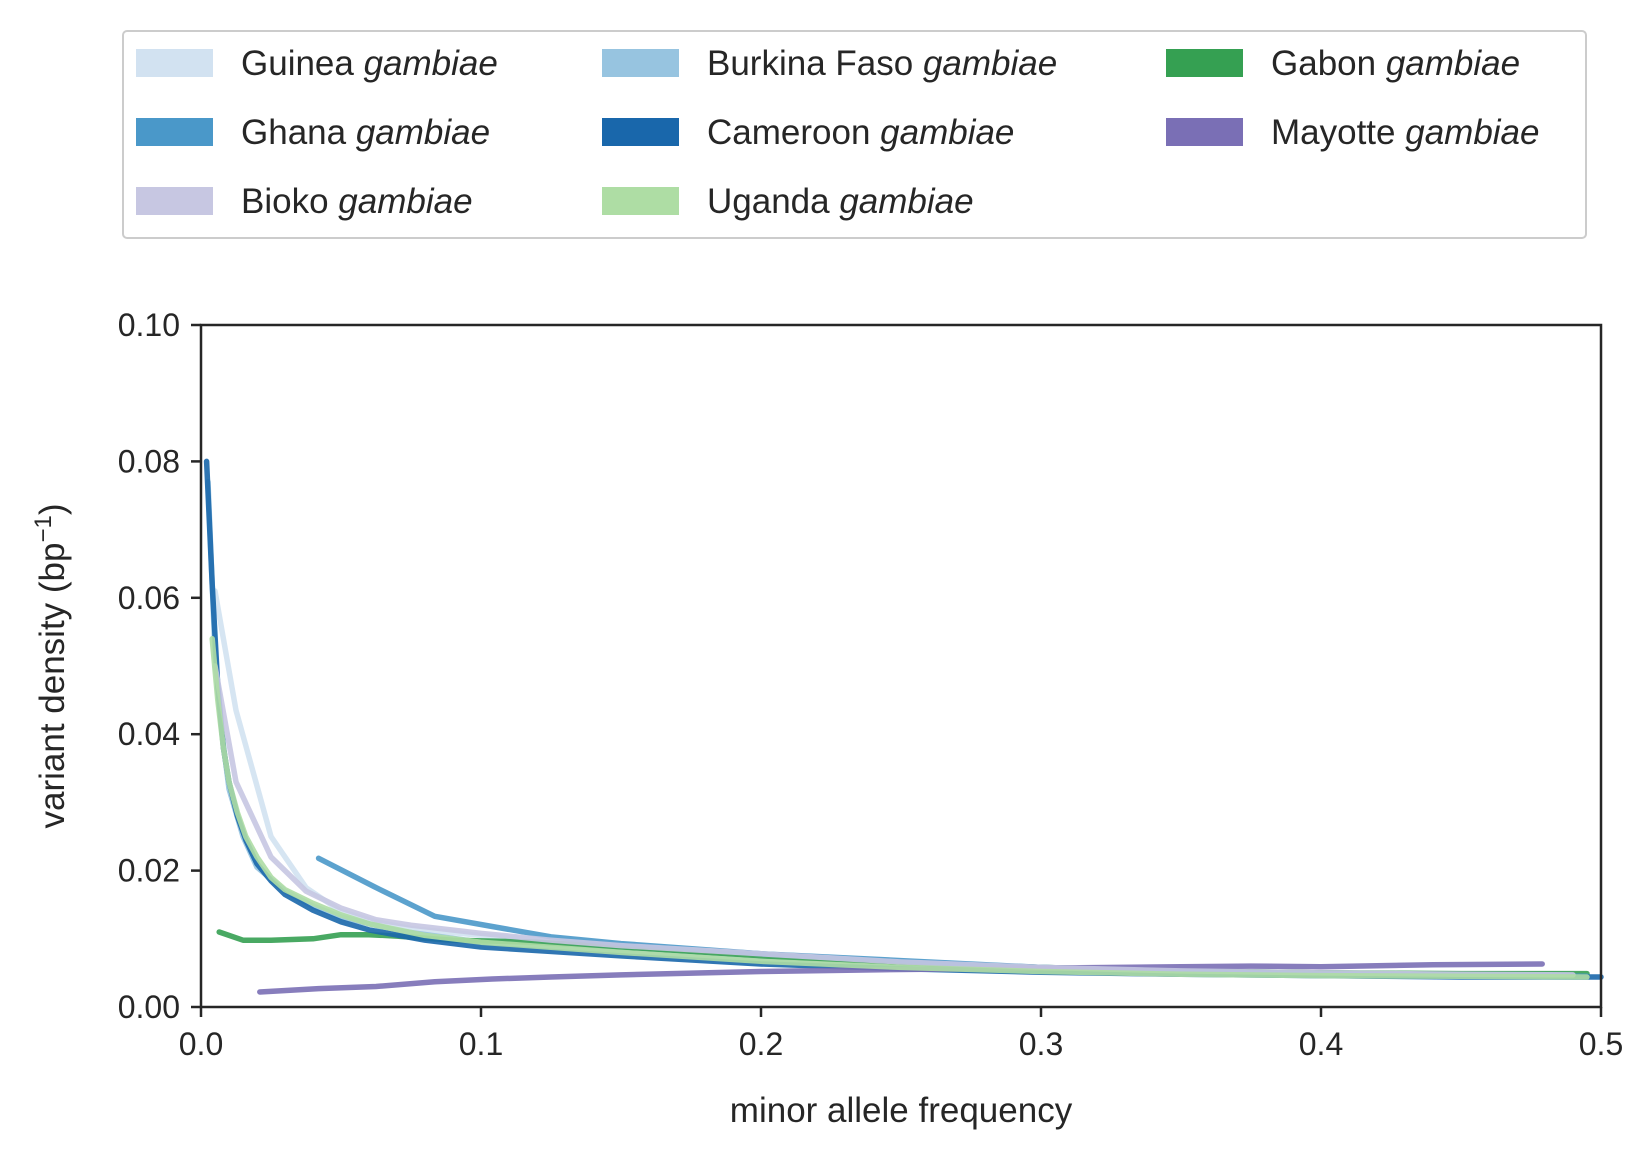 This screenshot has height=1155, width=1651. I want to click on legend-item-mayotte: Mayotte gambiae, so click(1353, 132).